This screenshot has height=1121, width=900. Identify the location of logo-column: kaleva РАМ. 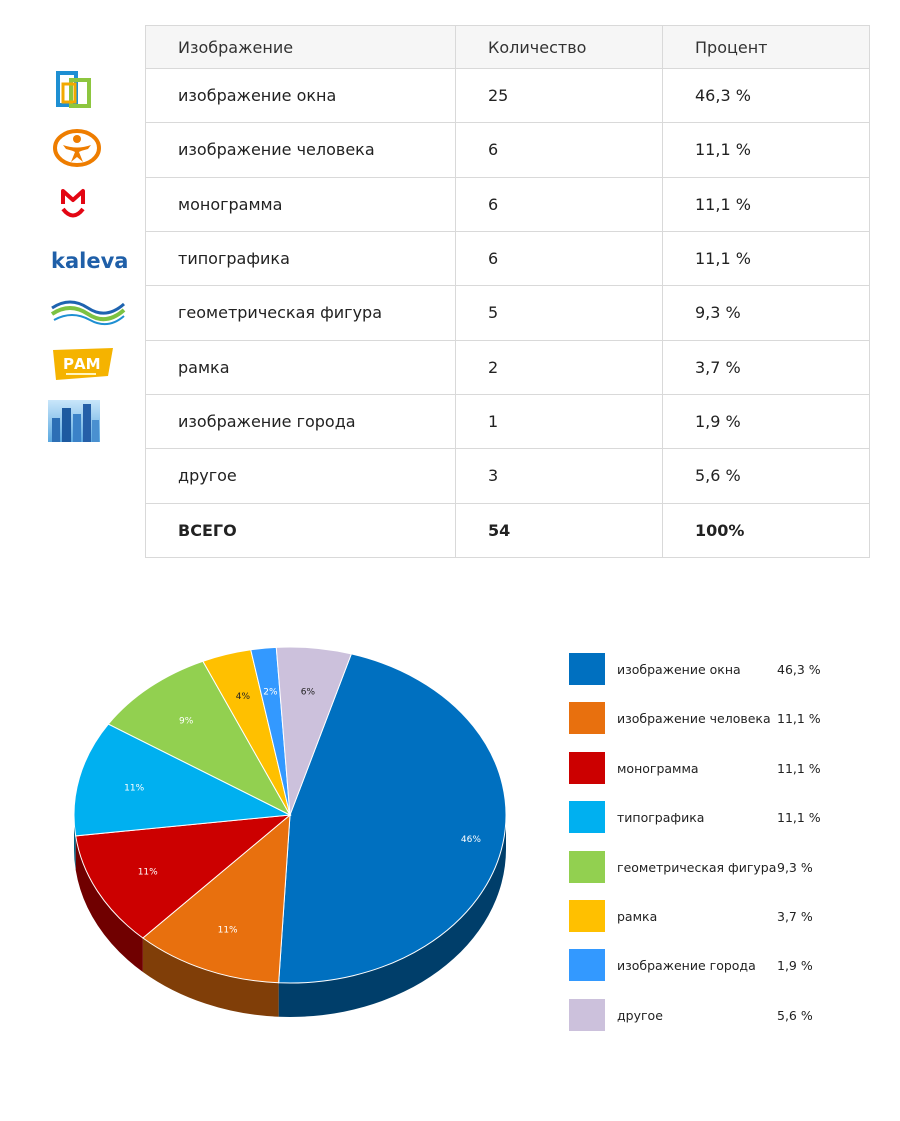
(70, 280).